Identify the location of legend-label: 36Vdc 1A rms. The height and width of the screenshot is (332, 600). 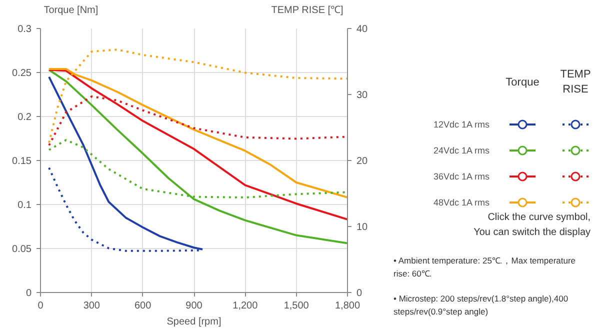
(462, 177).